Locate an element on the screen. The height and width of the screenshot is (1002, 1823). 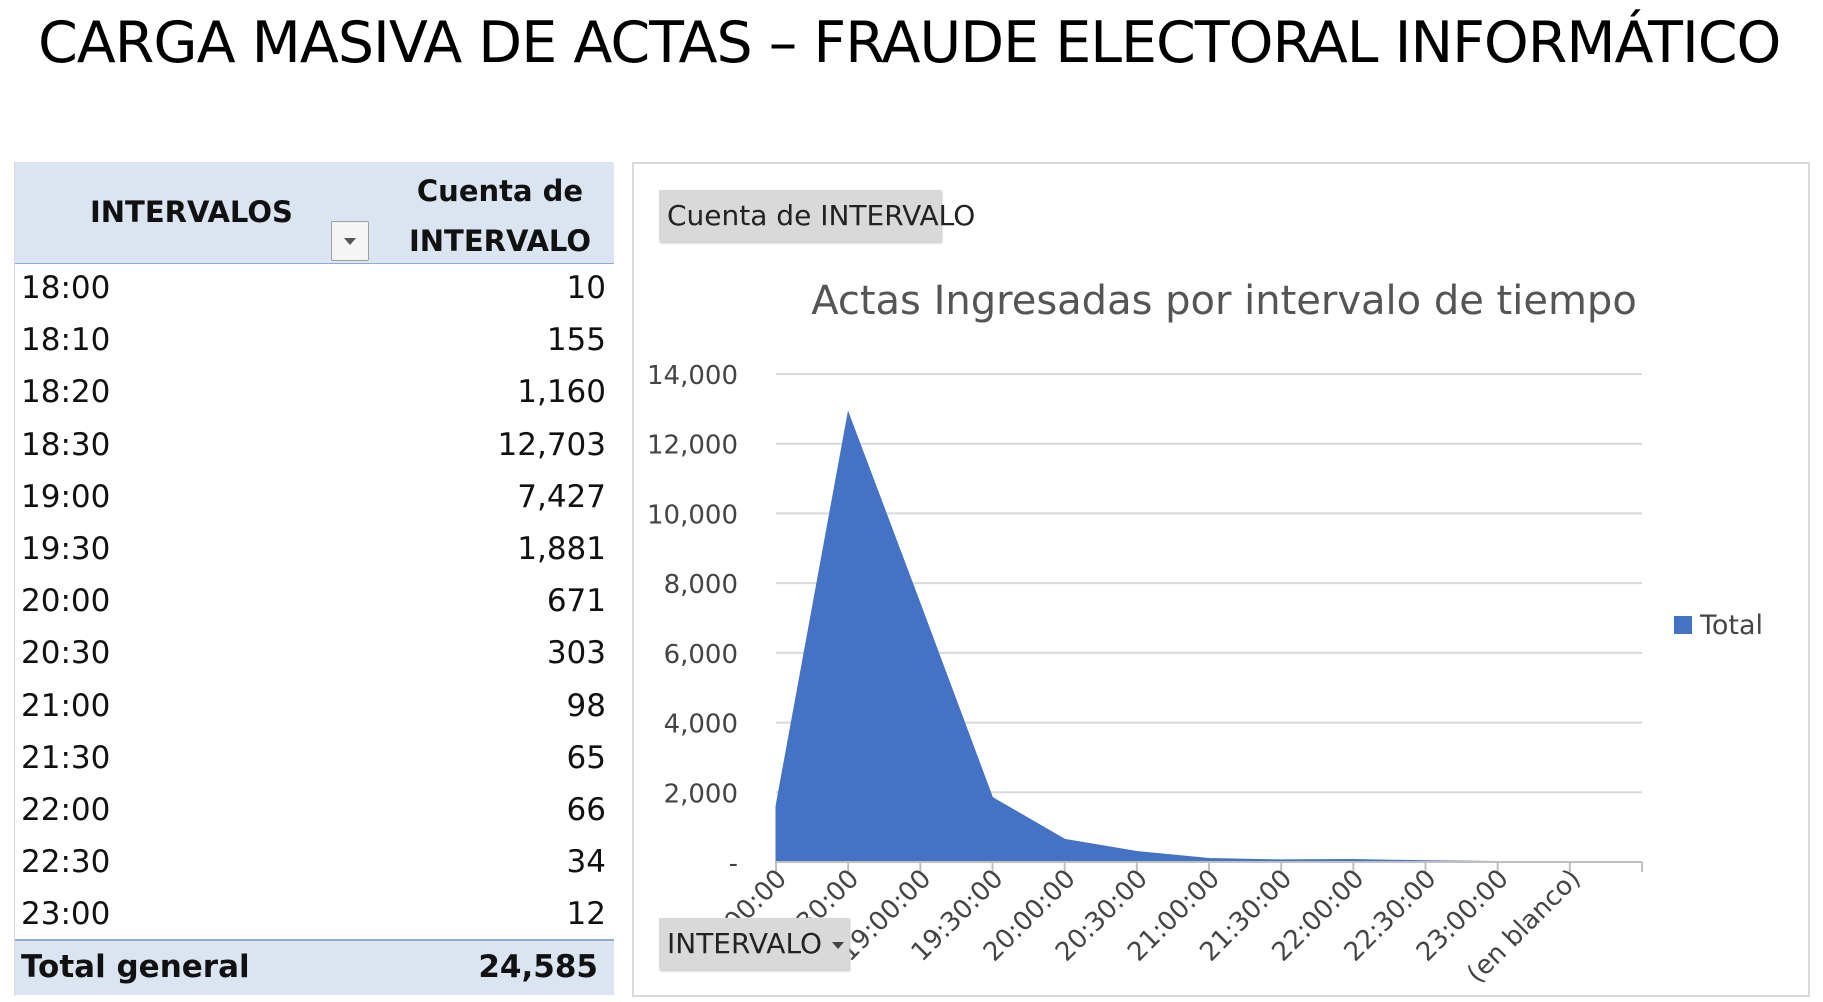
total-value: 24,585 is located at coordinates (538, 967).